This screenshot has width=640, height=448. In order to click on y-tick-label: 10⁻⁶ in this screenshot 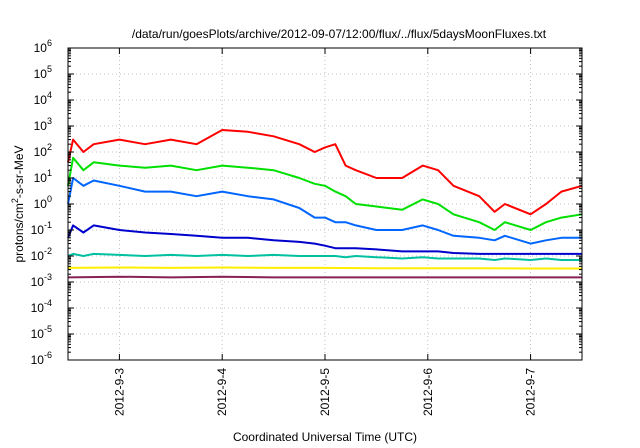, I will do `click(41, 358)`.